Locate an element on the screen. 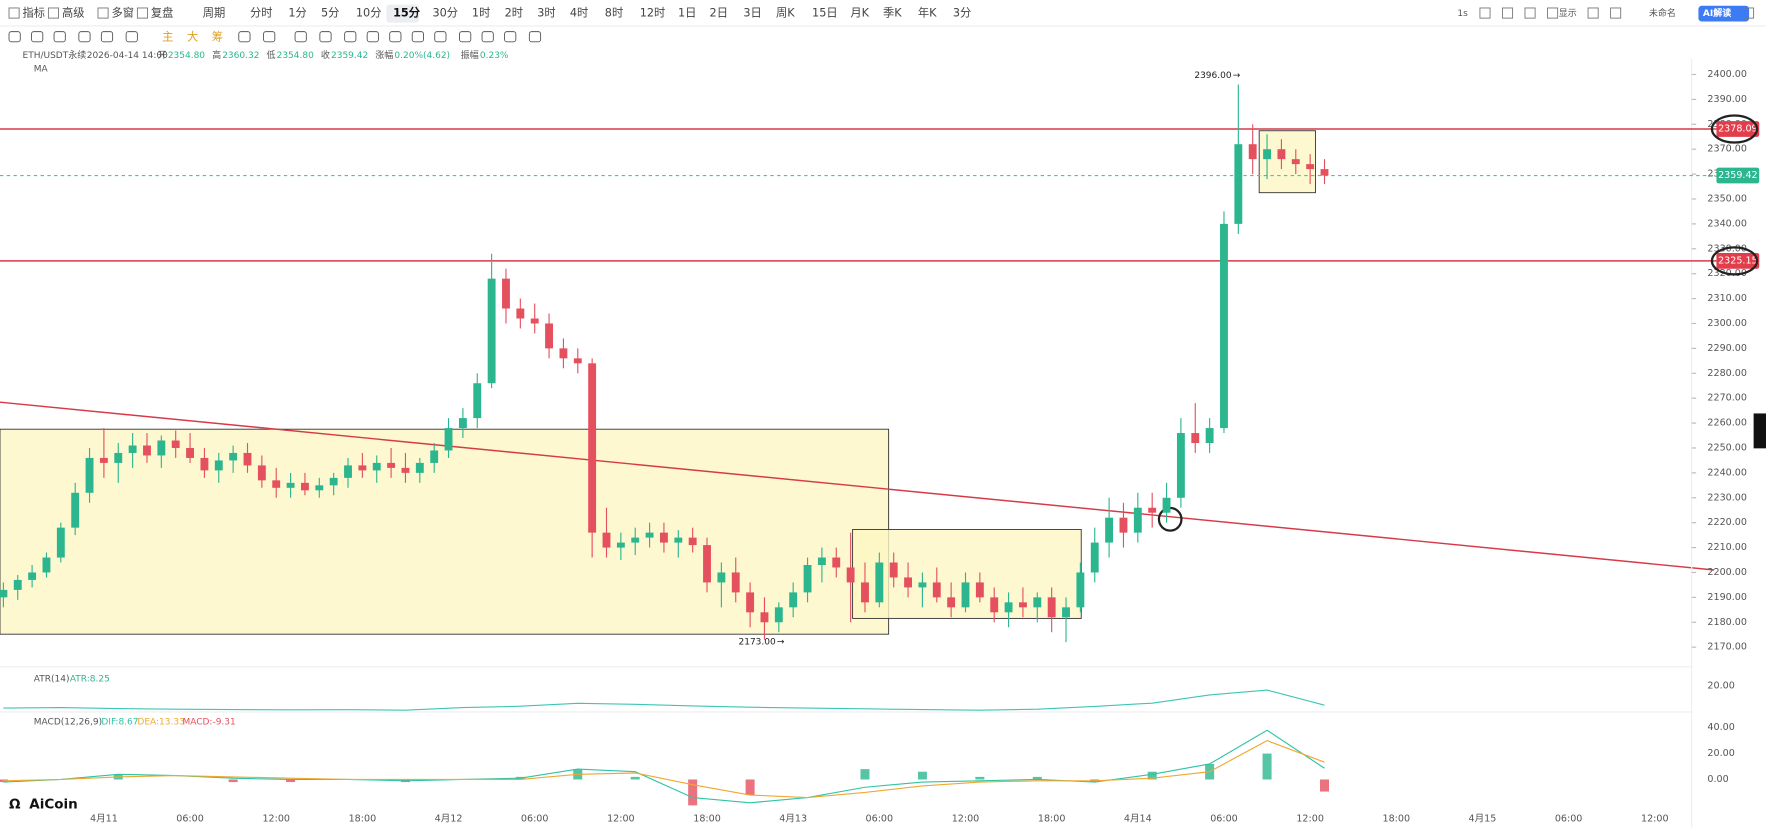 This screenshot has height=828, width=1766. tool-toggle: 筹 is located at coordinates (217, 36).